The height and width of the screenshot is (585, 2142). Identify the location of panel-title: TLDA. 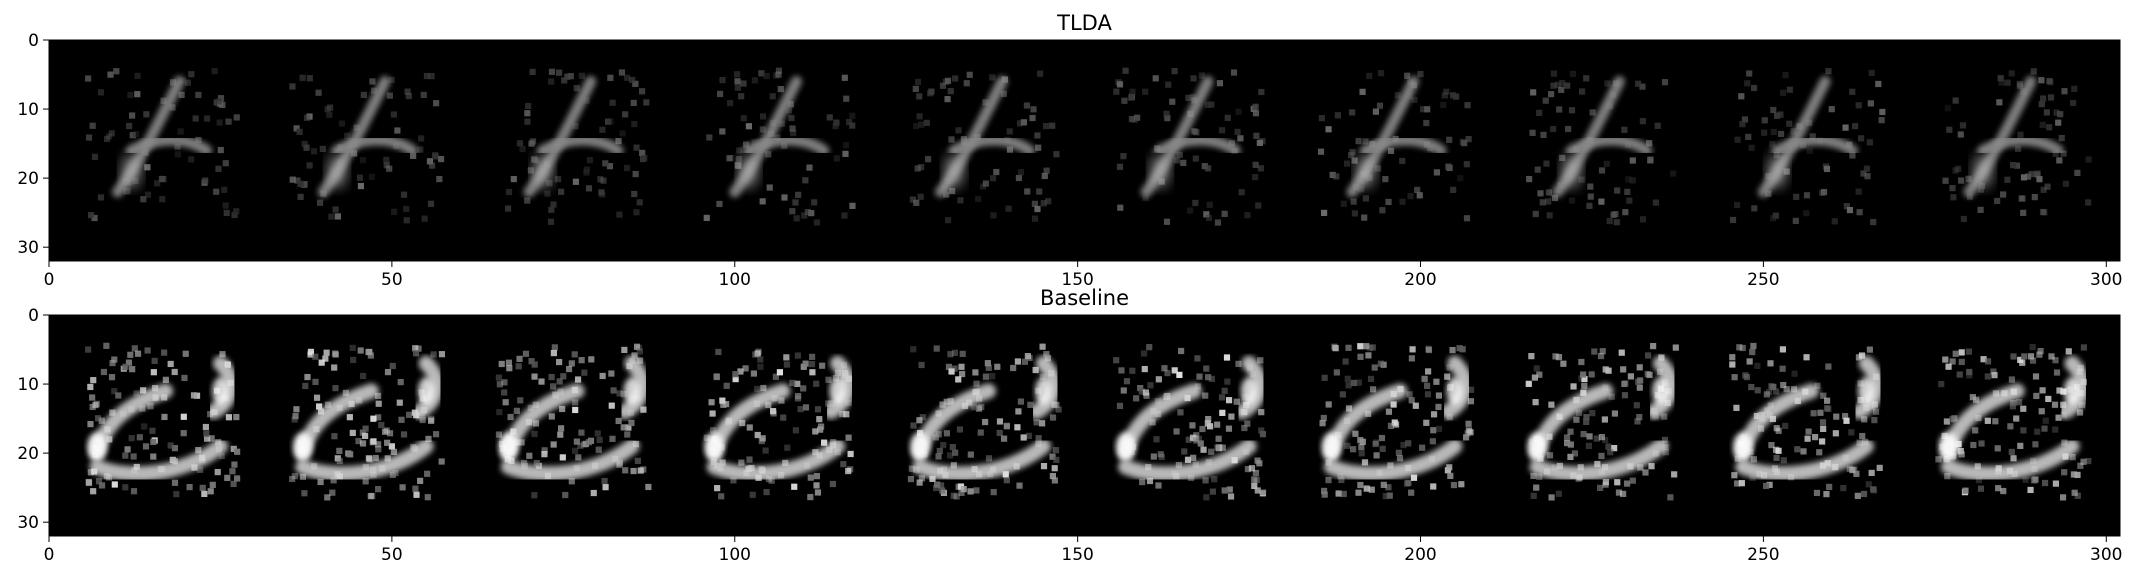
(1084, 23).